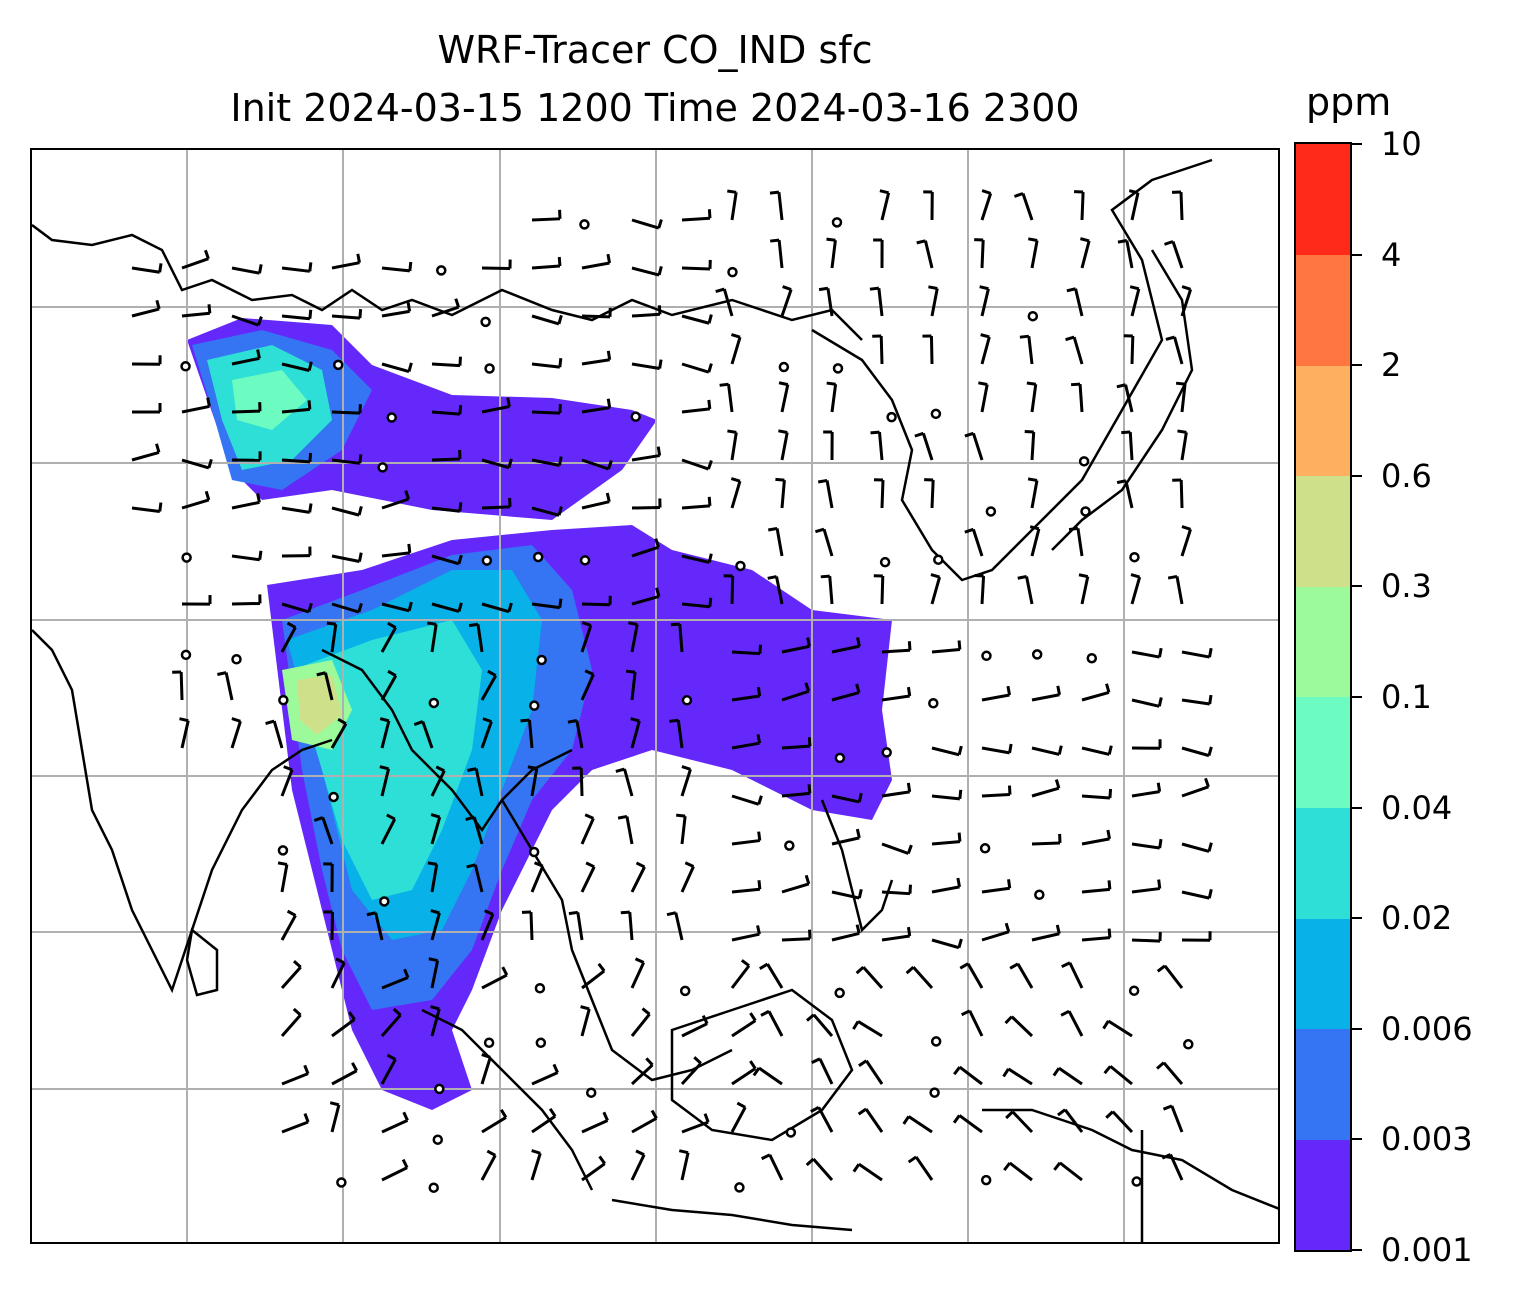 This screenshot has height=1306, width=1528. What do you see at coordinates (1012, 370) in the screenshot?
I see `coast-china` at bounding box center [1012, 370].